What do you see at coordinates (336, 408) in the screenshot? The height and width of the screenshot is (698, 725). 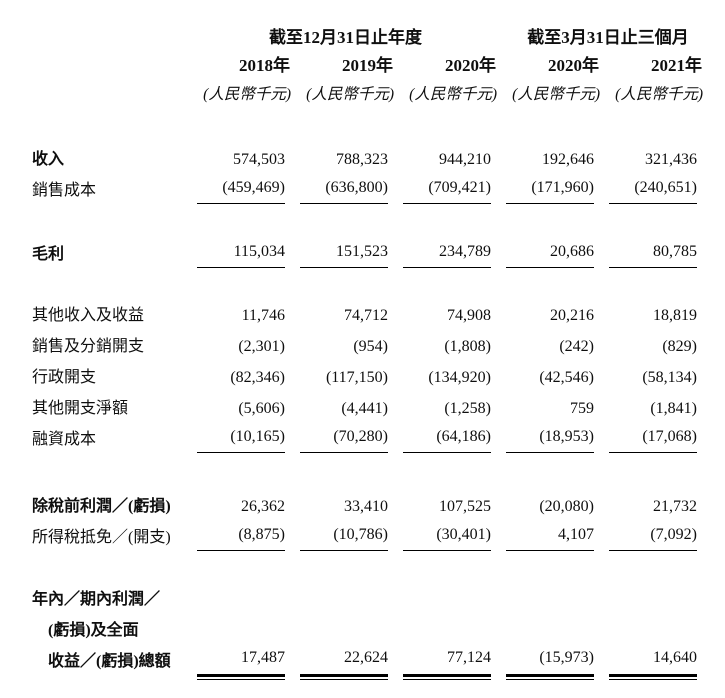 I see `value-cell: (4,441)` at bounding box center [336, 408].